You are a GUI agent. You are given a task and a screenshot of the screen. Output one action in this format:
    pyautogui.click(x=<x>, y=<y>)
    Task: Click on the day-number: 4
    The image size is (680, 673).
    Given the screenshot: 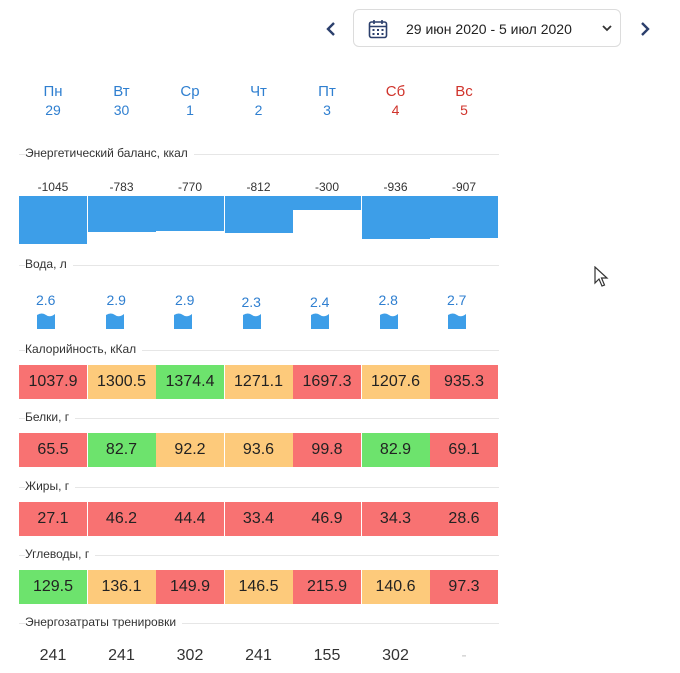 What is the action you would take?
    pyautogui.click(x=395, y=110)
    